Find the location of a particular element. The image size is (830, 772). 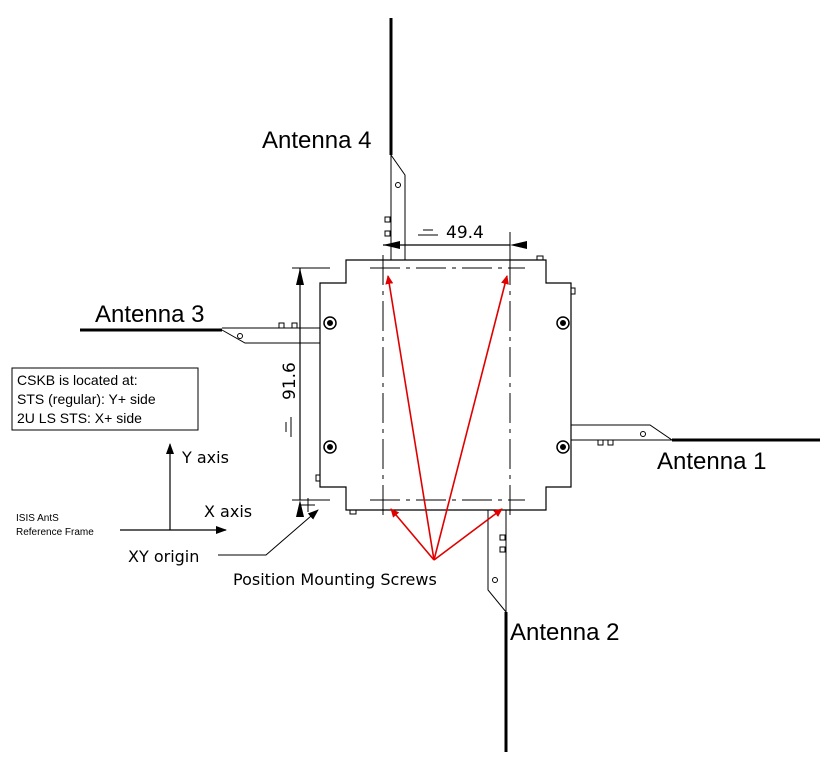

note-line-1: CSKB is located at: is located at coordinates (77, 380).